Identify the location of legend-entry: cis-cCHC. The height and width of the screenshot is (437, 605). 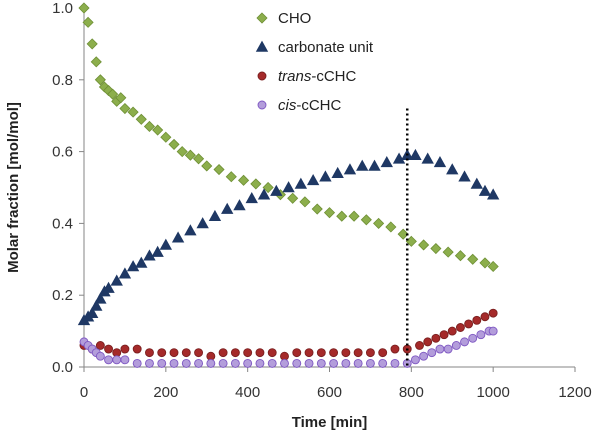
(299, 105).